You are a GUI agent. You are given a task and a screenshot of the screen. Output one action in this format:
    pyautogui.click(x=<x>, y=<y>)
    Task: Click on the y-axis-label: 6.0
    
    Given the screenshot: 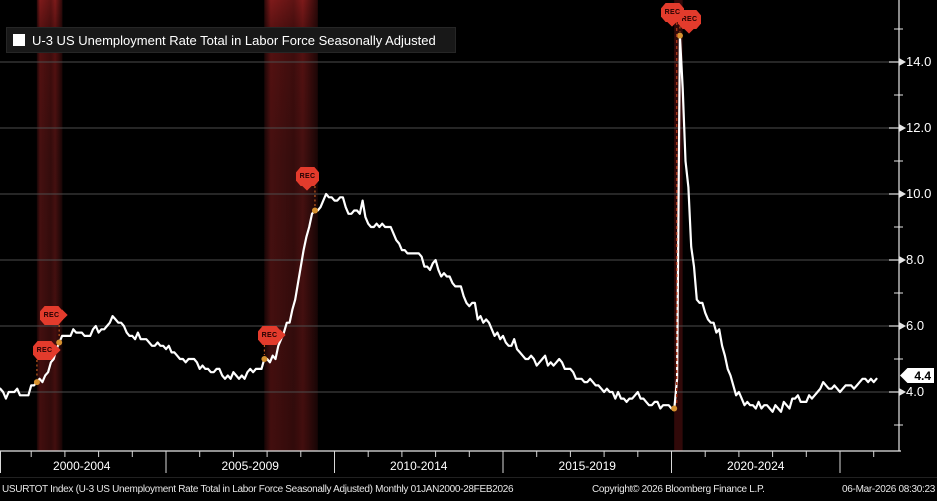 What is the action you would take?
    pyautogui.click(x=915, y=325)
    